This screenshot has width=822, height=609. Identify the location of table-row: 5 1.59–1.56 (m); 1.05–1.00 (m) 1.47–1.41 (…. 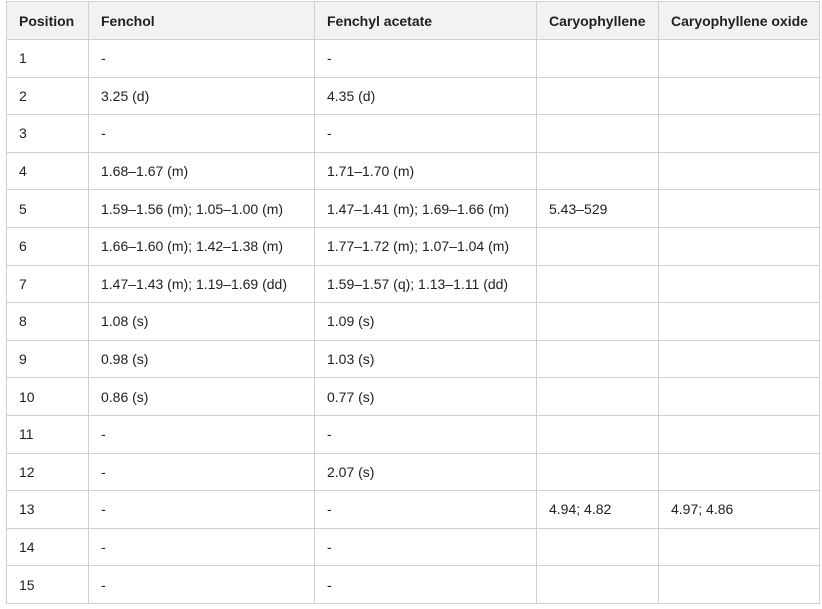
(413, 208).